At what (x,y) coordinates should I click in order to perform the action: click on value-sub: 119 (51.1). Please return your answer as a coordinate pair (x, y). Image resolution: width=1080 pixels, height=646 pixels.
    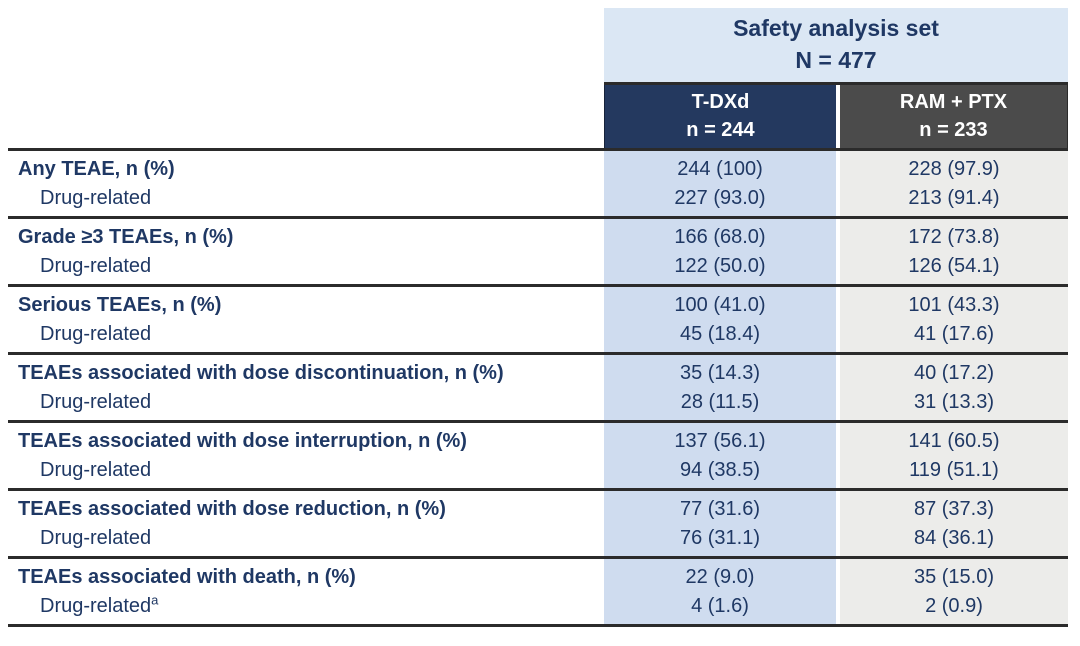
    Looking at the image, I should click on (954, 470).